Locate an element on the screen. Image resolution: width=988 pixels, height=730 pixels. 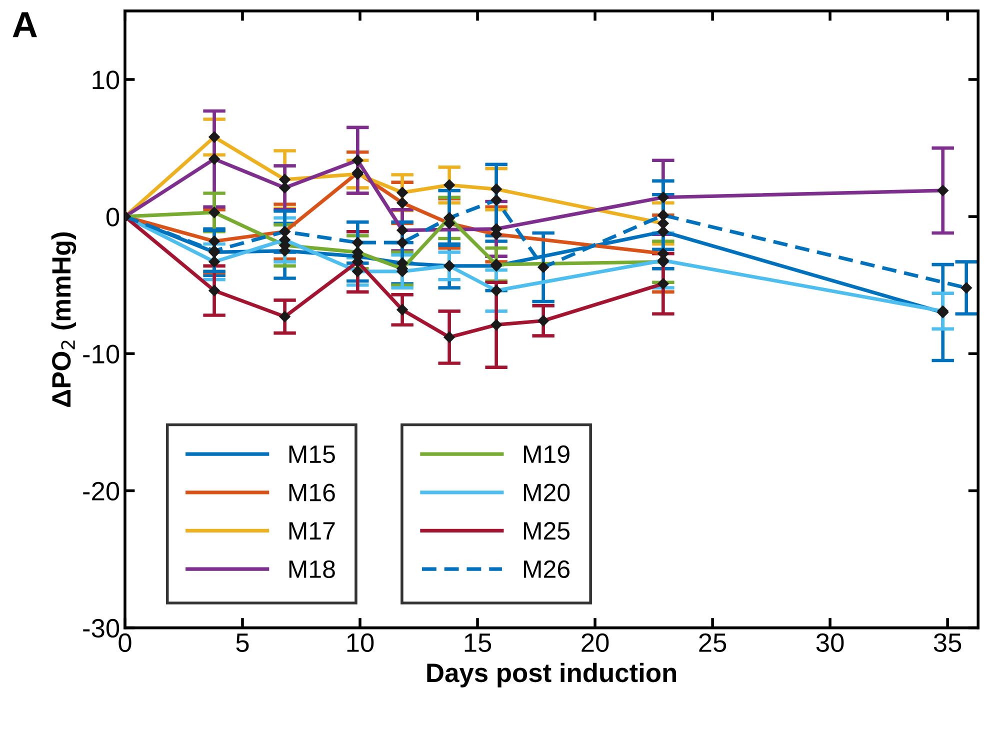
legend-label: M20 is located at coordinates (547, 493).